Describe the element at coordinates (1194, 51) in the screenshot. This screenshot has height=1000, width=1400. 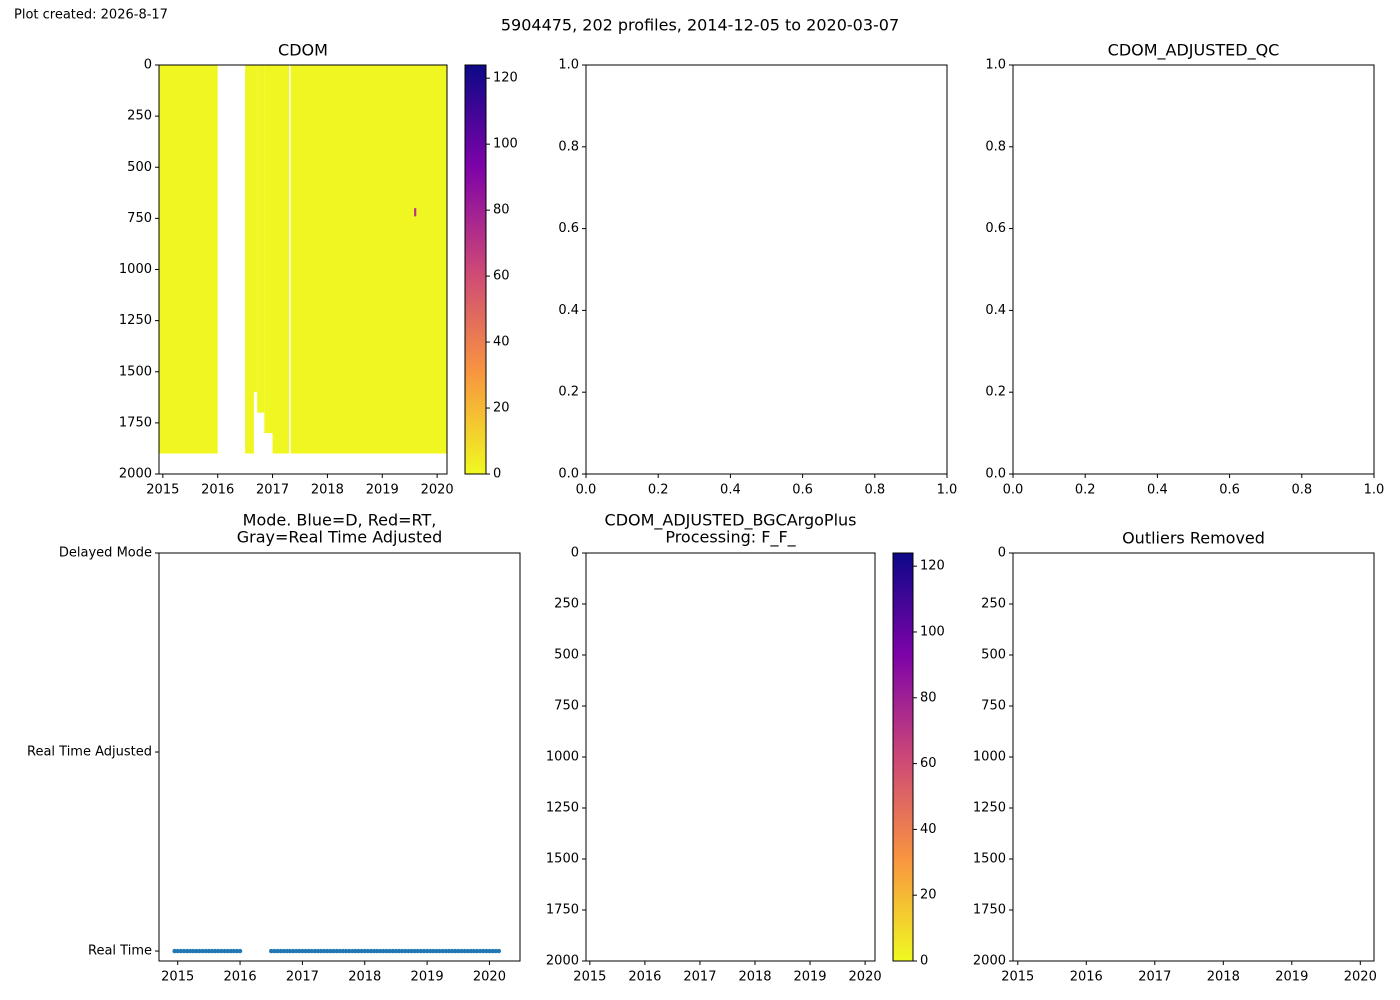
I see `panel-title: CDOM_ADJUSTED_QC` at that location.